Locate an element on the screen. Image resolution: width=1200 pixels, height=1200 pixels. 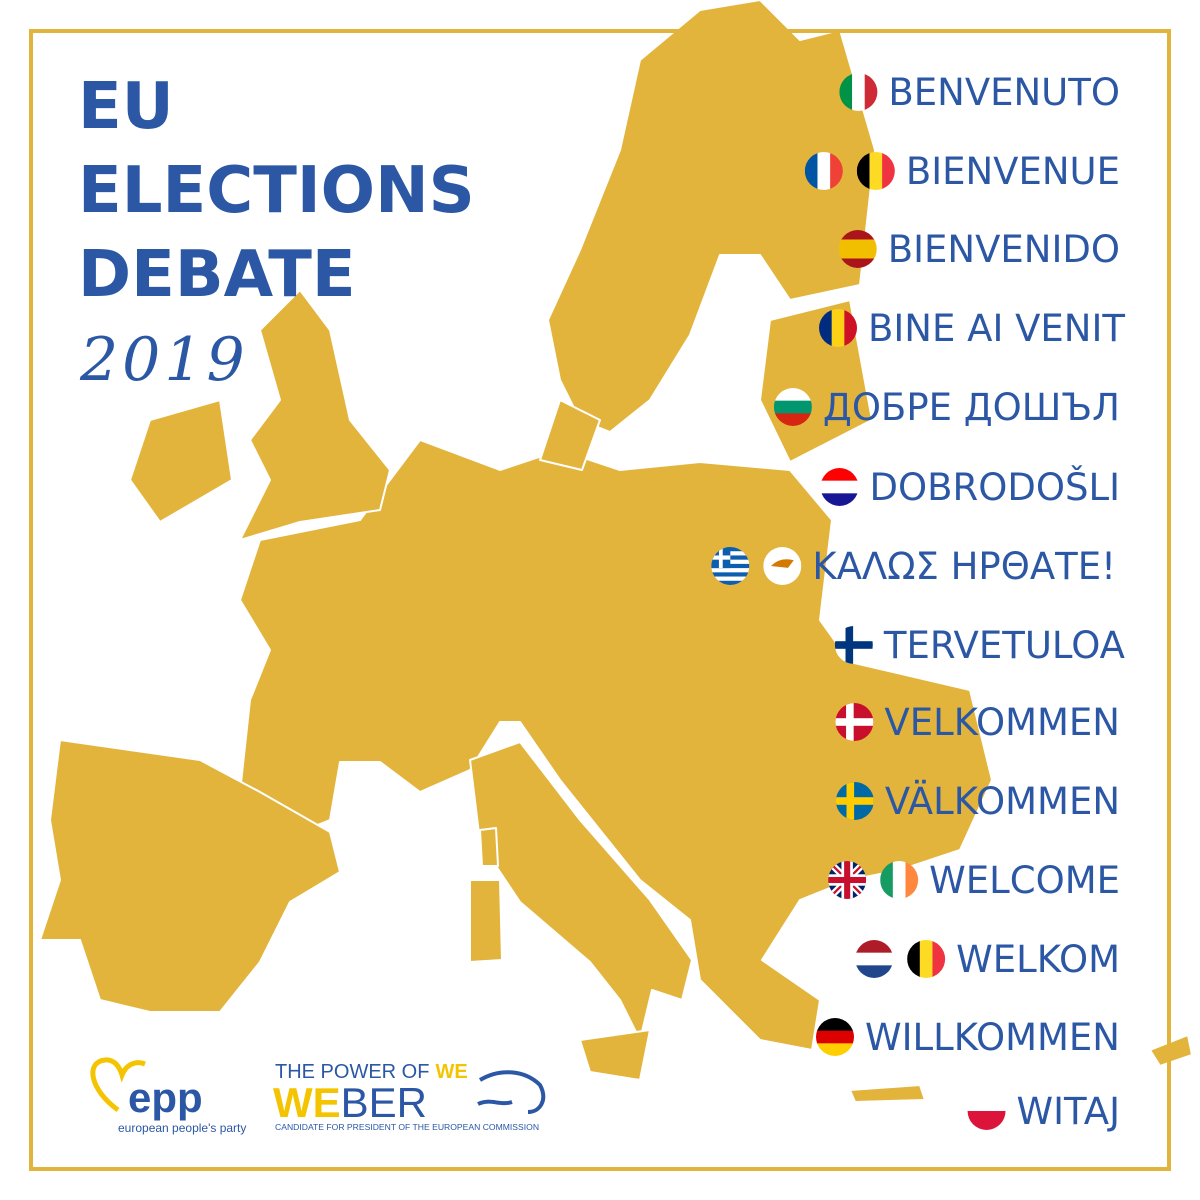
greeting: BINE AI VENIT is located at coordinates (996, 328).